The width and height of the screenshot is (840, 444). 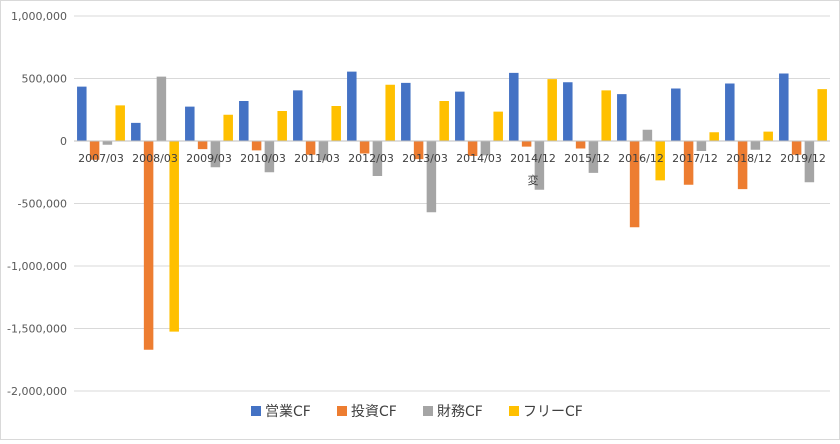 I want to click on y-tick-label: -1,000,000, so click(x=37, y=266).